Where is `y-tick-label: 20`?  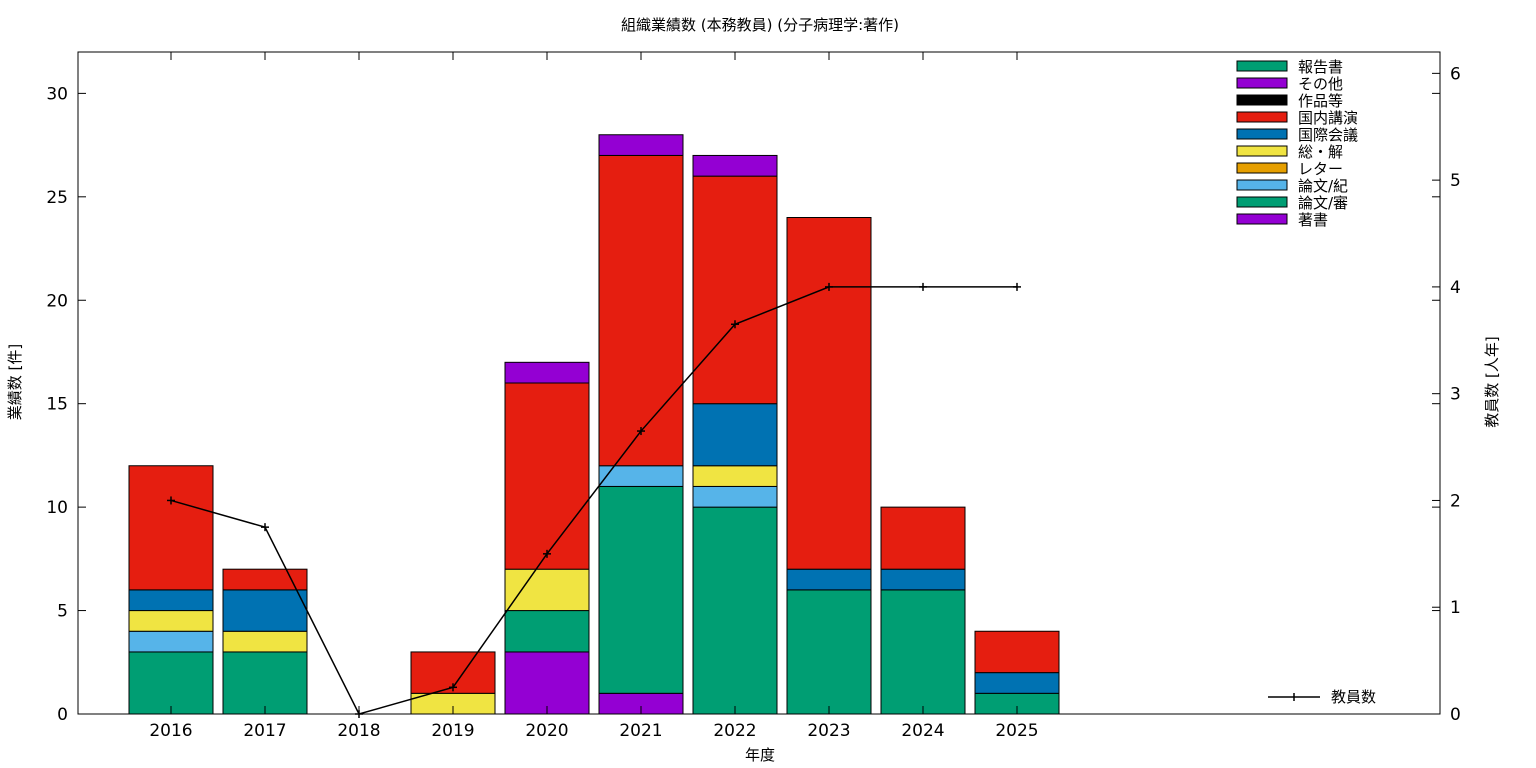
y-tick-label: 20 is located at coordinates (57, 301).